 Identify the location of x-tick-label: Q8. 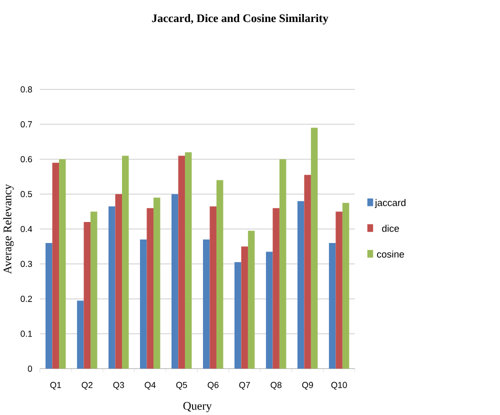
(276, 386).